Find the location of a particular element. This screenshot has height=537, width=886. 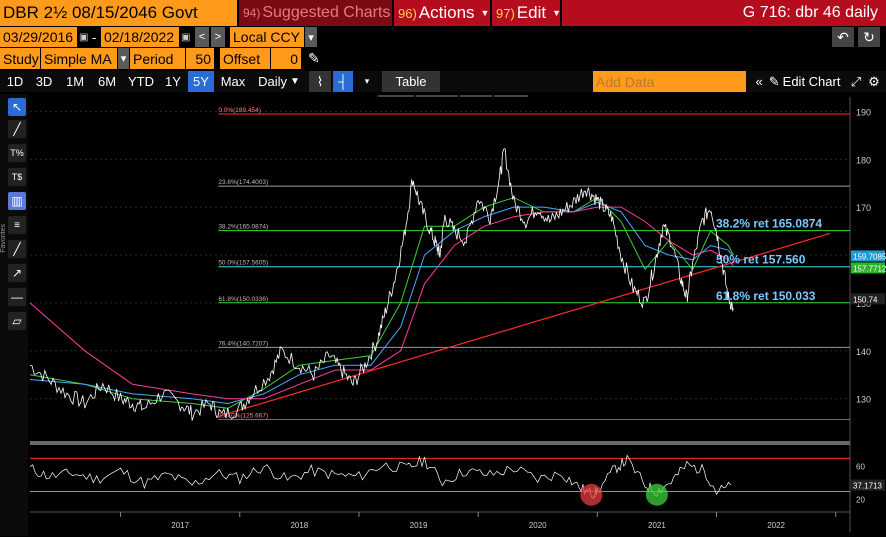

ma-value-tag-green-bg is located at coordinates (868, 268).